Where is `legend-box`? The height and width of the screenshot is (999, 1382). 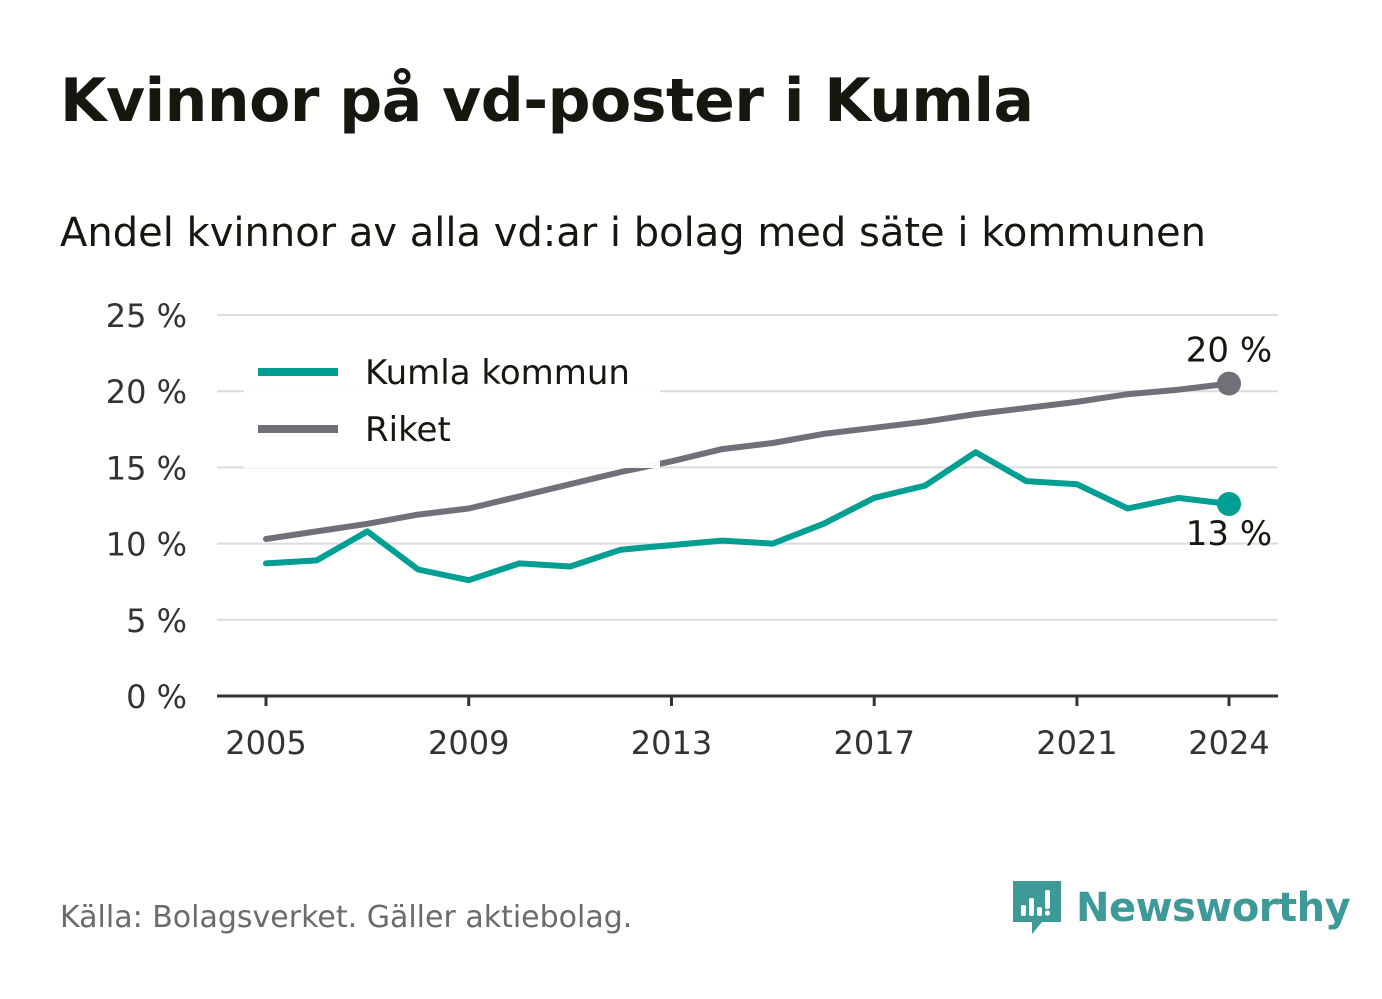
legend-box is located at coordinates (452, 406).